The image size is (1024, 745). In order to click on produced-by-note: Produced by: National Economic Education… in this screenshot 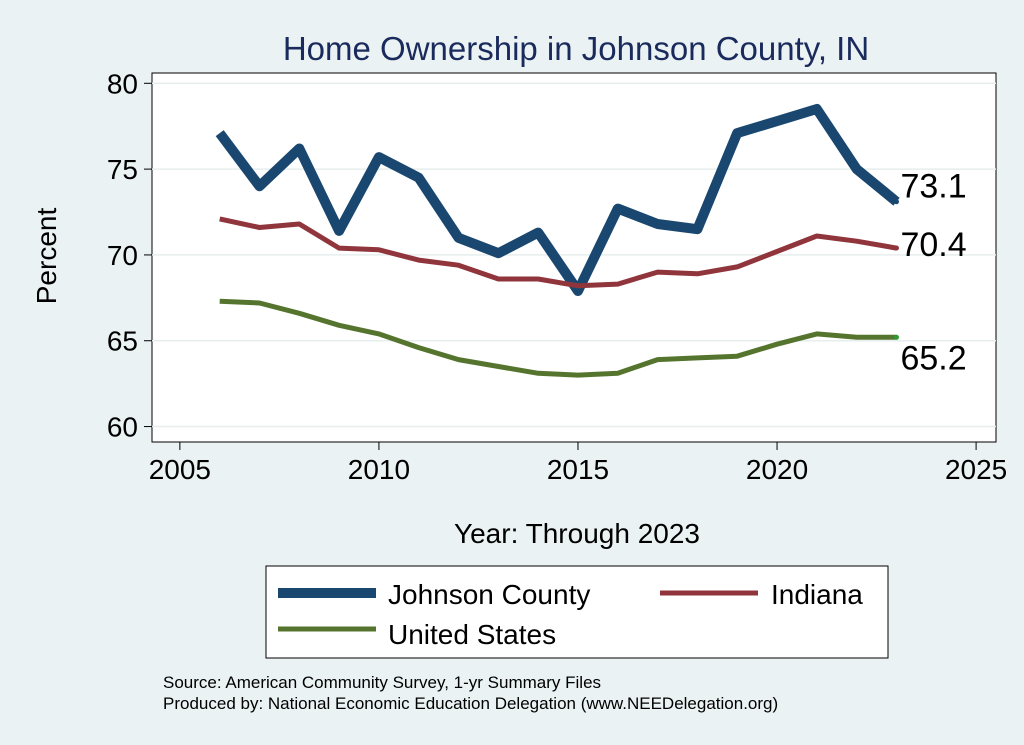, I will do `click(470, 703)`.